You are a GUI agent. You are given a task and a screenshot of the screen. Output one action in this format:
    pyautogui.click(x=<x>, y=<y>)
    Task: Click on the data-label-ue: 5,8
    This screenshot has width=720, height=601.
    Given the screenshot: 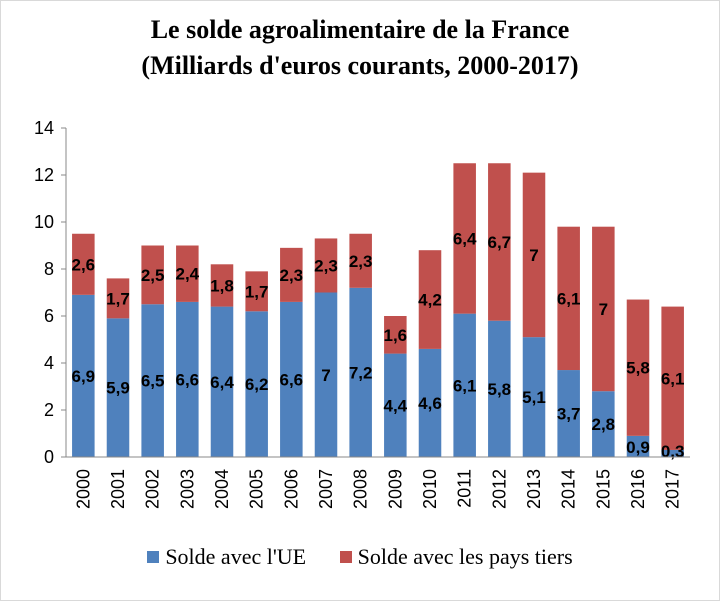 What is the action you would take?
    pyautogui.click(x=500, y=389)
    